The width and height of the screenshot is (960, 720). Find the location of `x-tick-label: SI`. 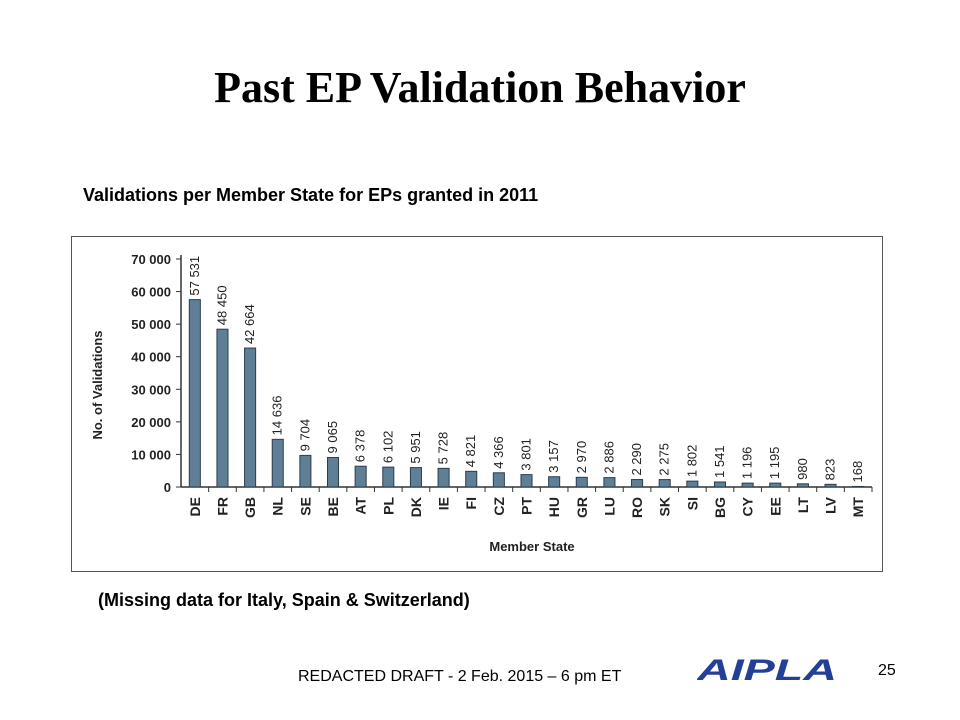

x-tick-label: SI is located at coordinates (692, 503).